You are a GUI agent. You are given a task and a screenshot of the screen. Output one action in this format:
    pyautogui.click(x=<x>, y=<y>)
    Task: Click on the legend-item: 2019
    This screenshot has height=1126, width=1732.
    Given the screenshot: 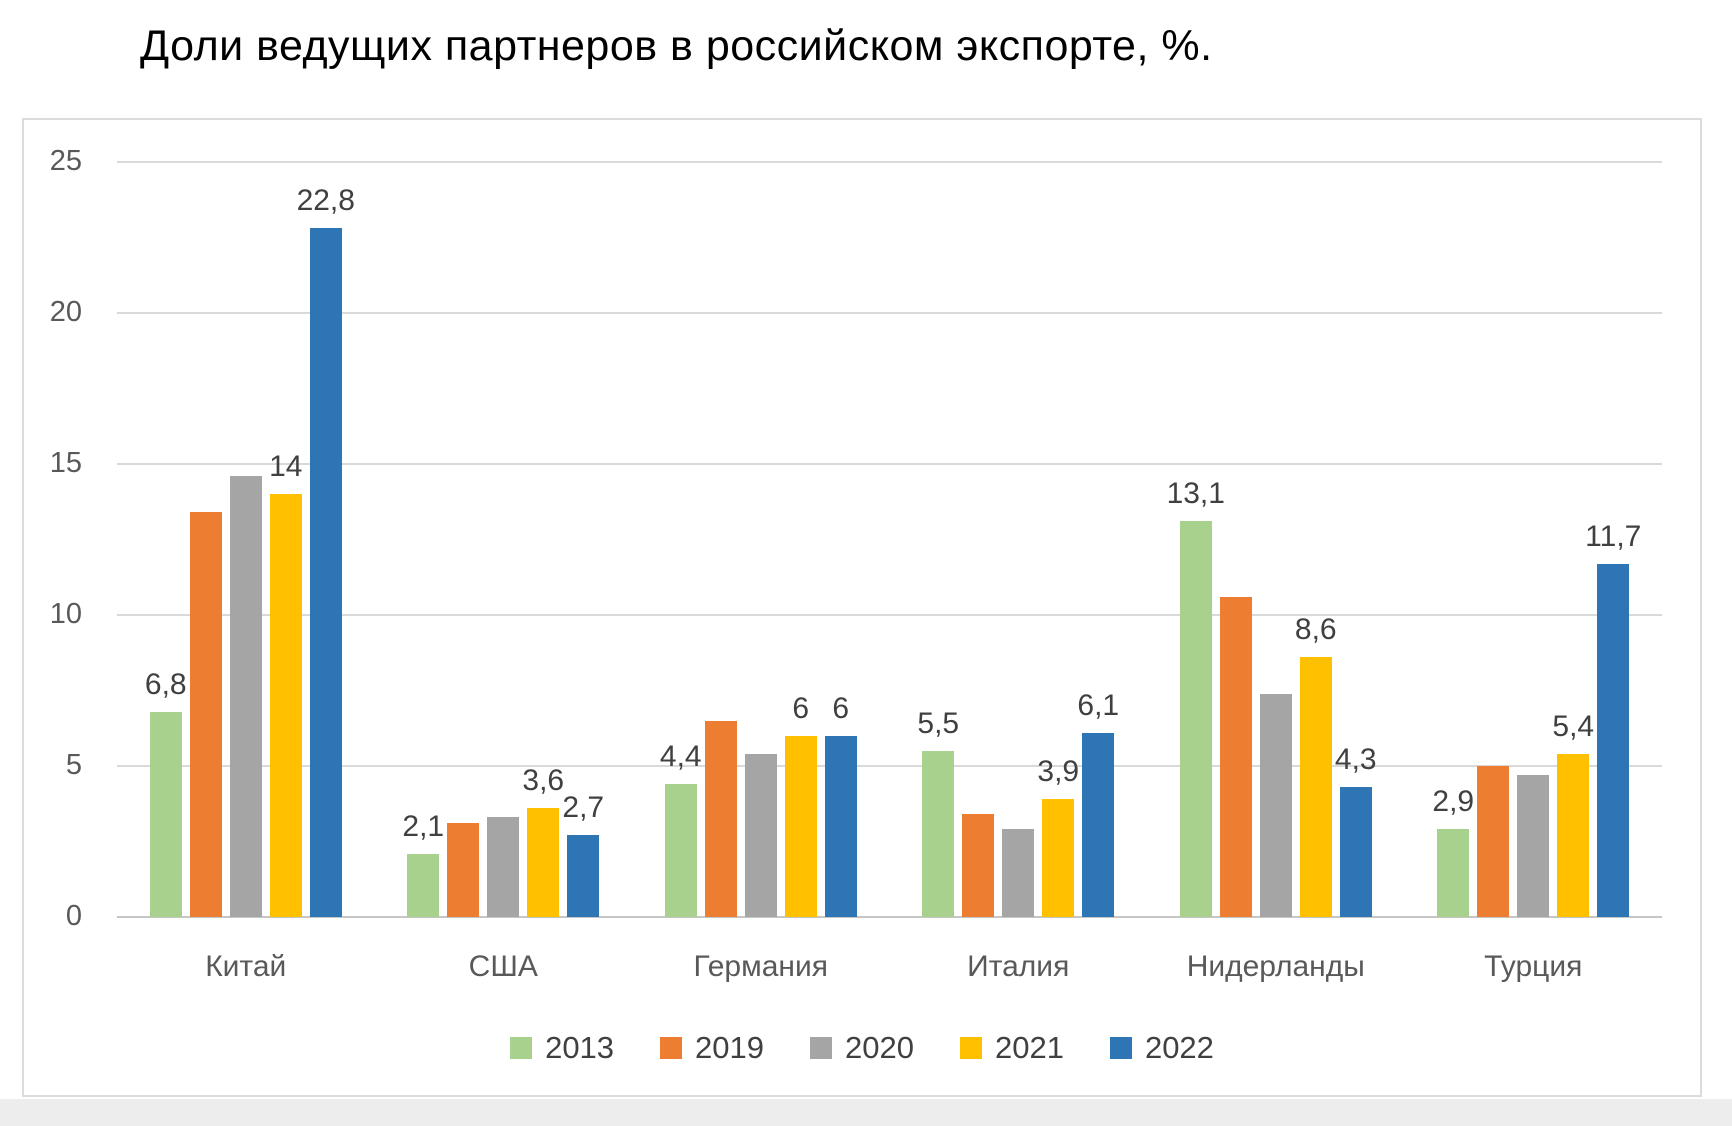 What is the action you would take?
    pyautogui.click(x=712, y=1048)
    